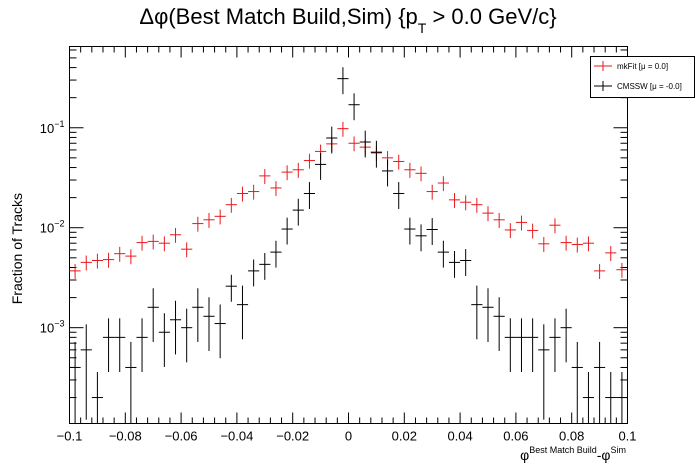  Describe the element at coordinates (52, 227) in the screenshot. I see `y-tick-label: 10⁻²` at that location.